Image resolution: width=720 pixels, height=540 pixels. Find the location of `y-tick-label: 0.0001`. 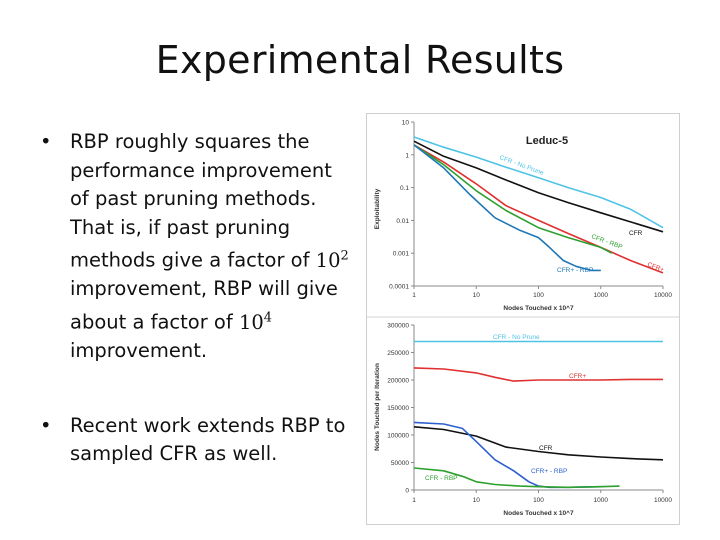

y-tick-label: 0.0001 is located at coordinates (399, 287).